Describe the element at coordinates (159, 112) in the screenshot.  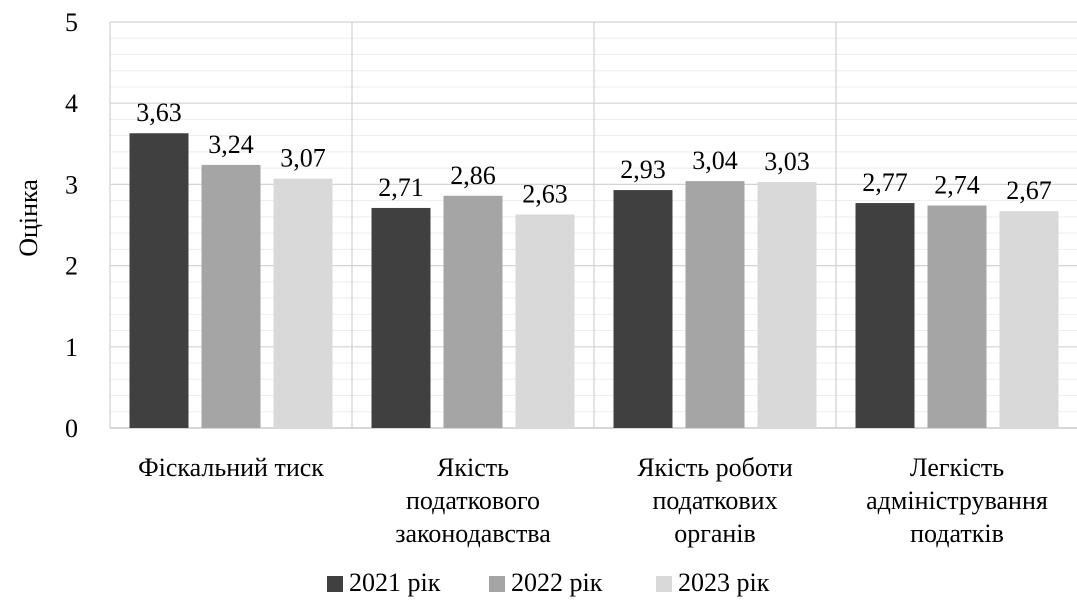
I see `data-label: 3,63` at that location.